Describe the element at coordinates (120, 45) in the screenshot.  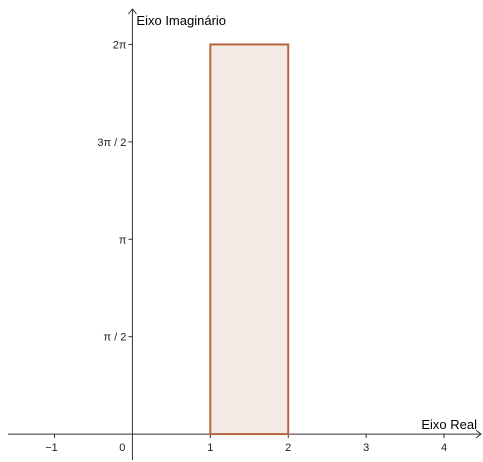
I see `y-tick-label: 2π` at that location.